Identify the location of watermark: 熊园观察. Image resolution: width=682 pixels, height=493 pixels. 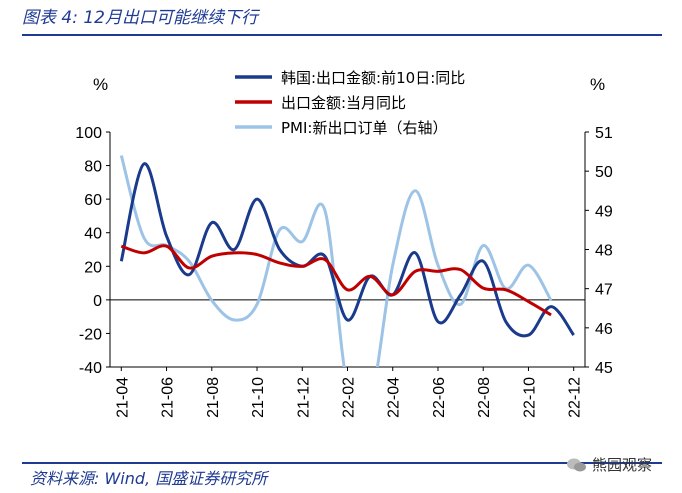
(609, 464).